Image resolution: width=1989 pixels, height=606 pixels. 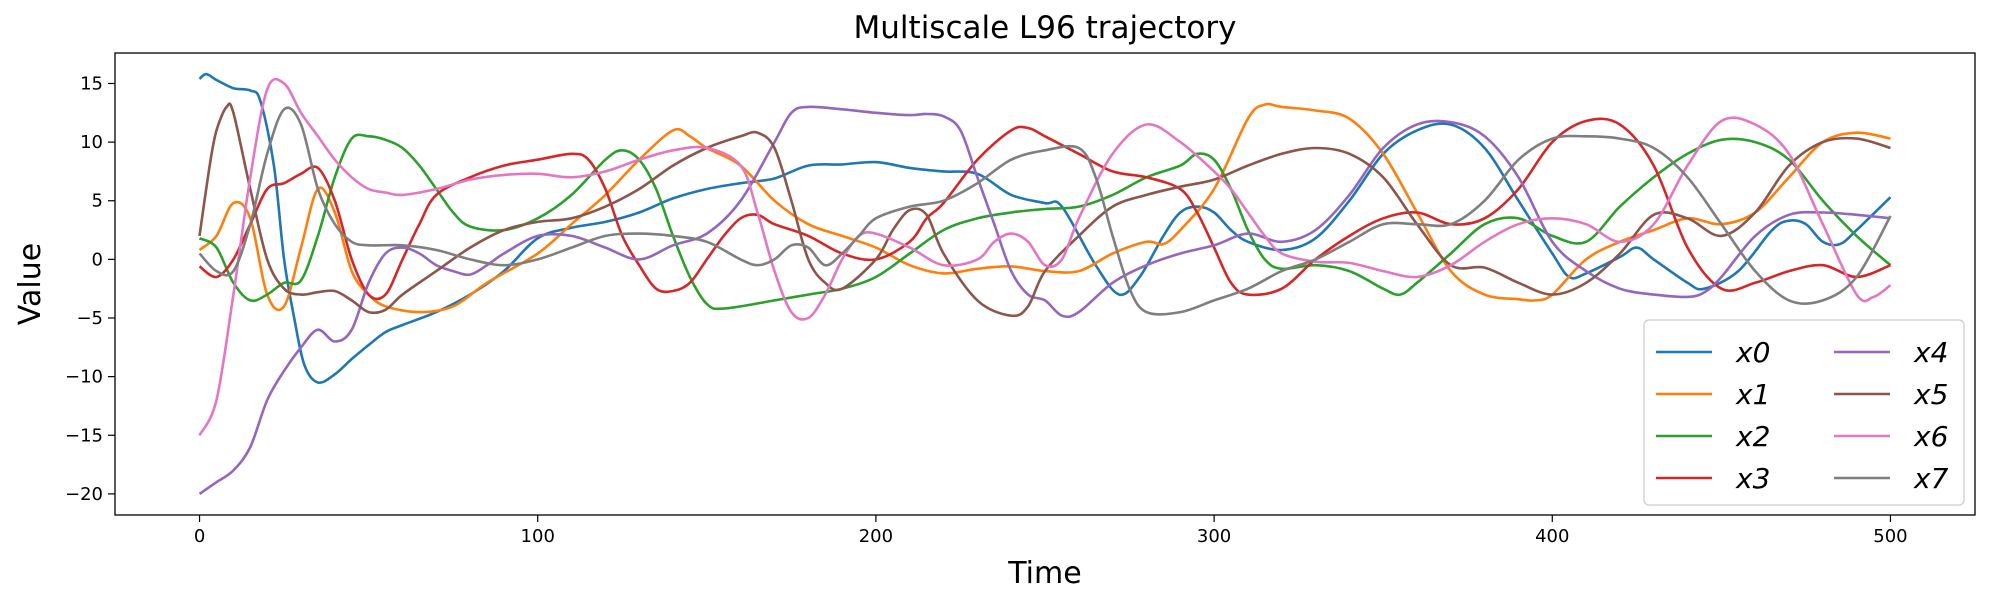 I want to click on legend-box, so click(x=1804, y=412).